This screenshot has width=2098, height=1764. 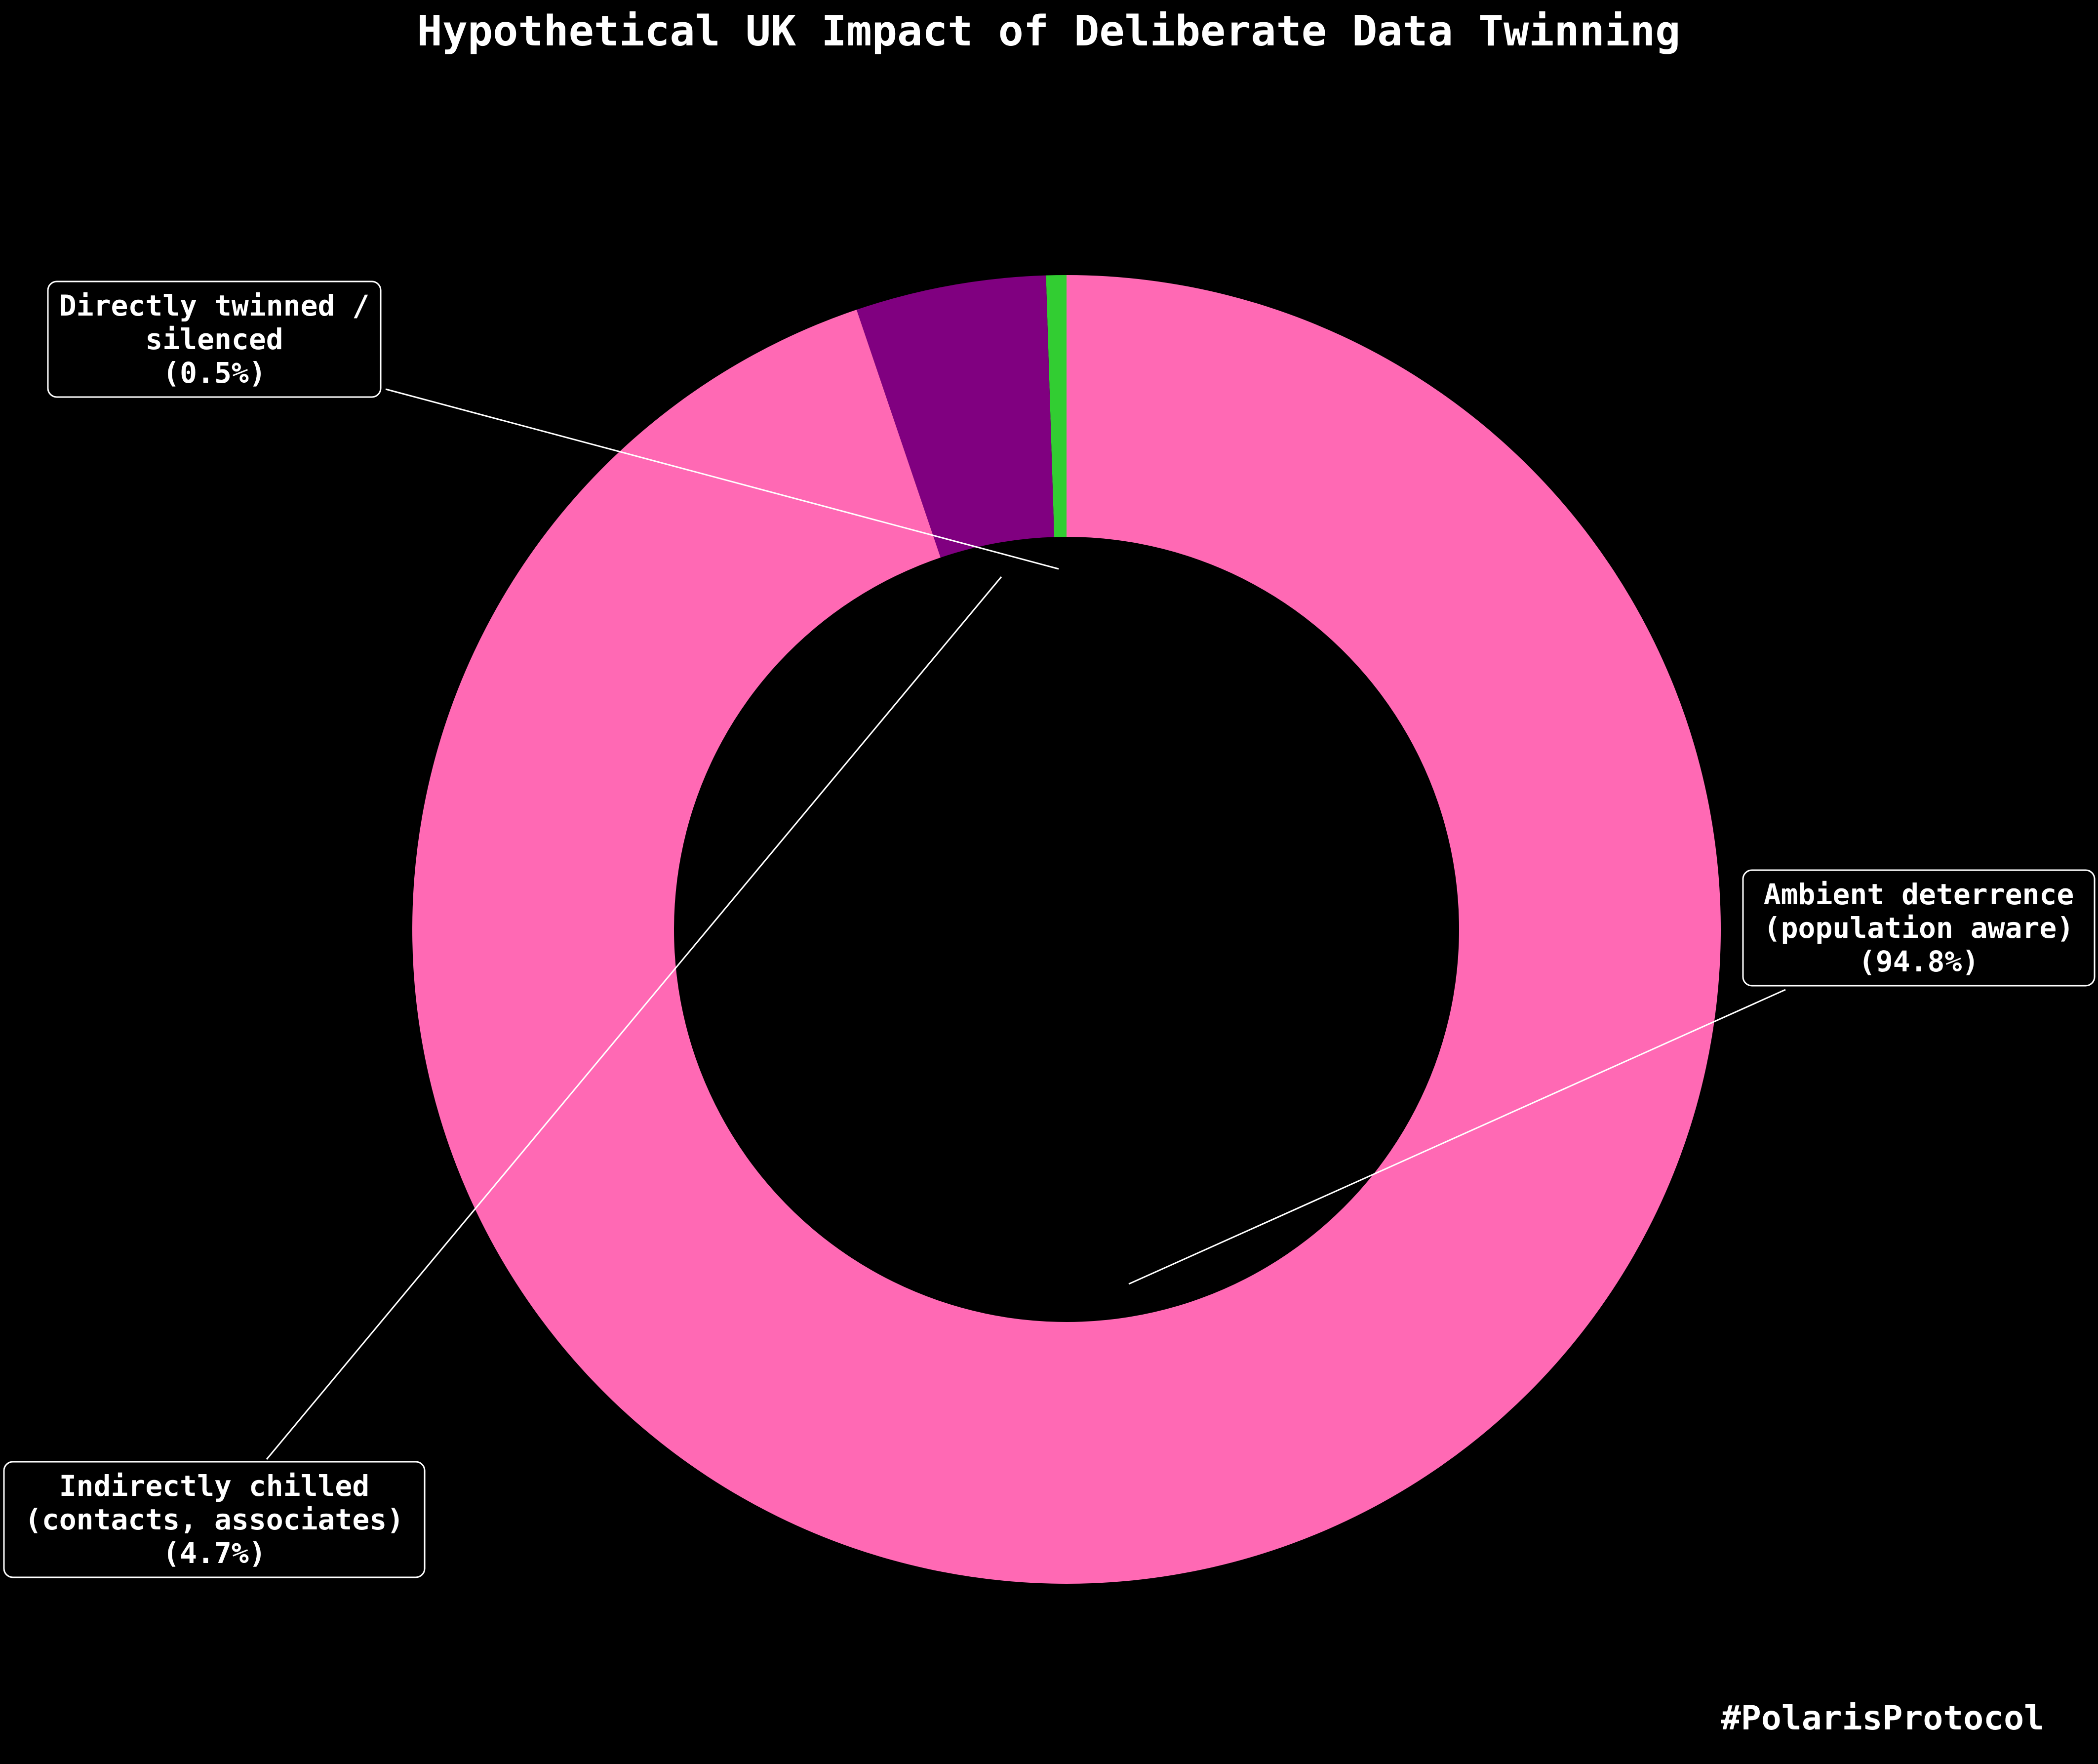 I want to click on slice-label-line-1-1: Directly twinned /, so click(x=215, y=306).